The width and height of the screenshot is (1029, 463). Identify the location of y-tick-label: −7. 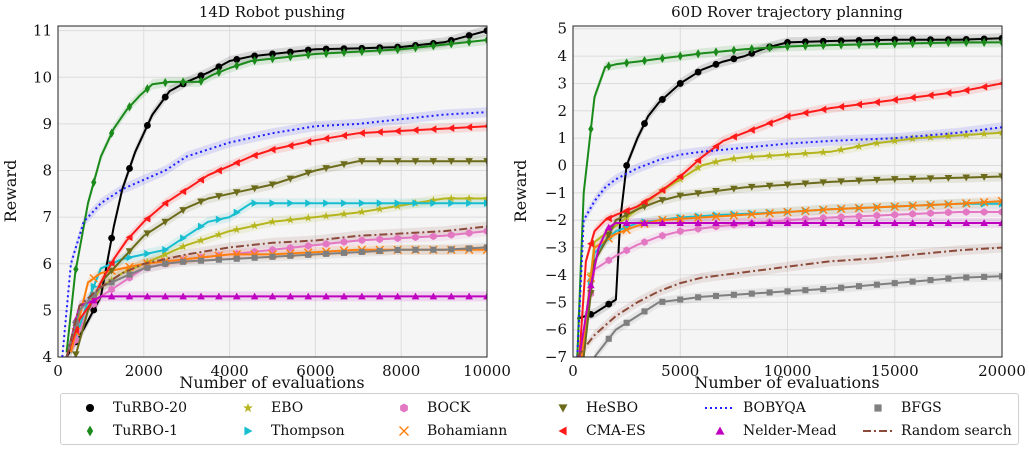
(556, 357).